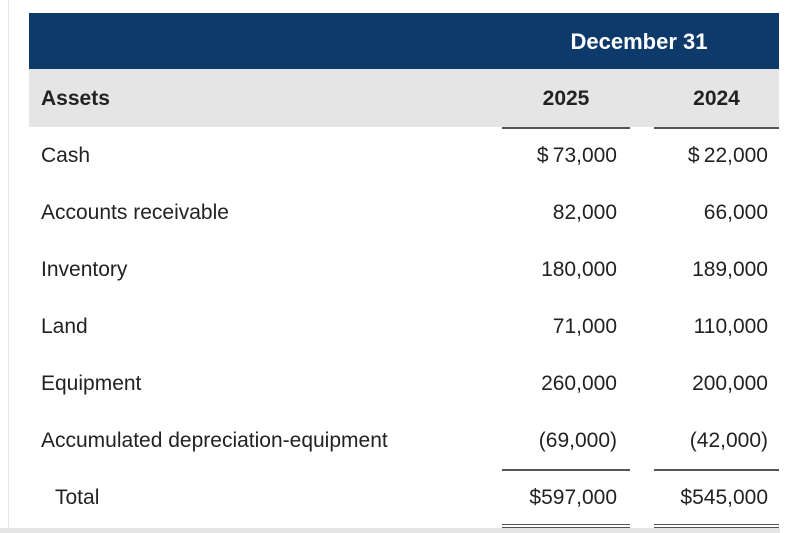 The width and height of the screenshot is (810, 533). I want to click on value-2025: 260,000, so click(579, 383).